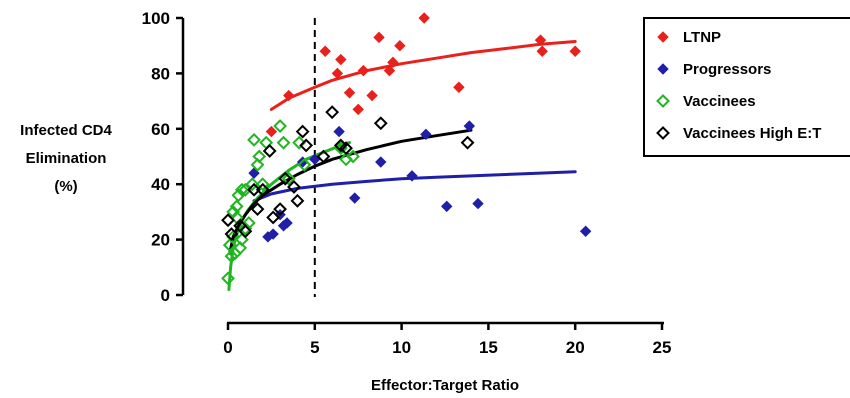  I want to click on y-axis-title-line-2: Elimination, so click(66, 158).